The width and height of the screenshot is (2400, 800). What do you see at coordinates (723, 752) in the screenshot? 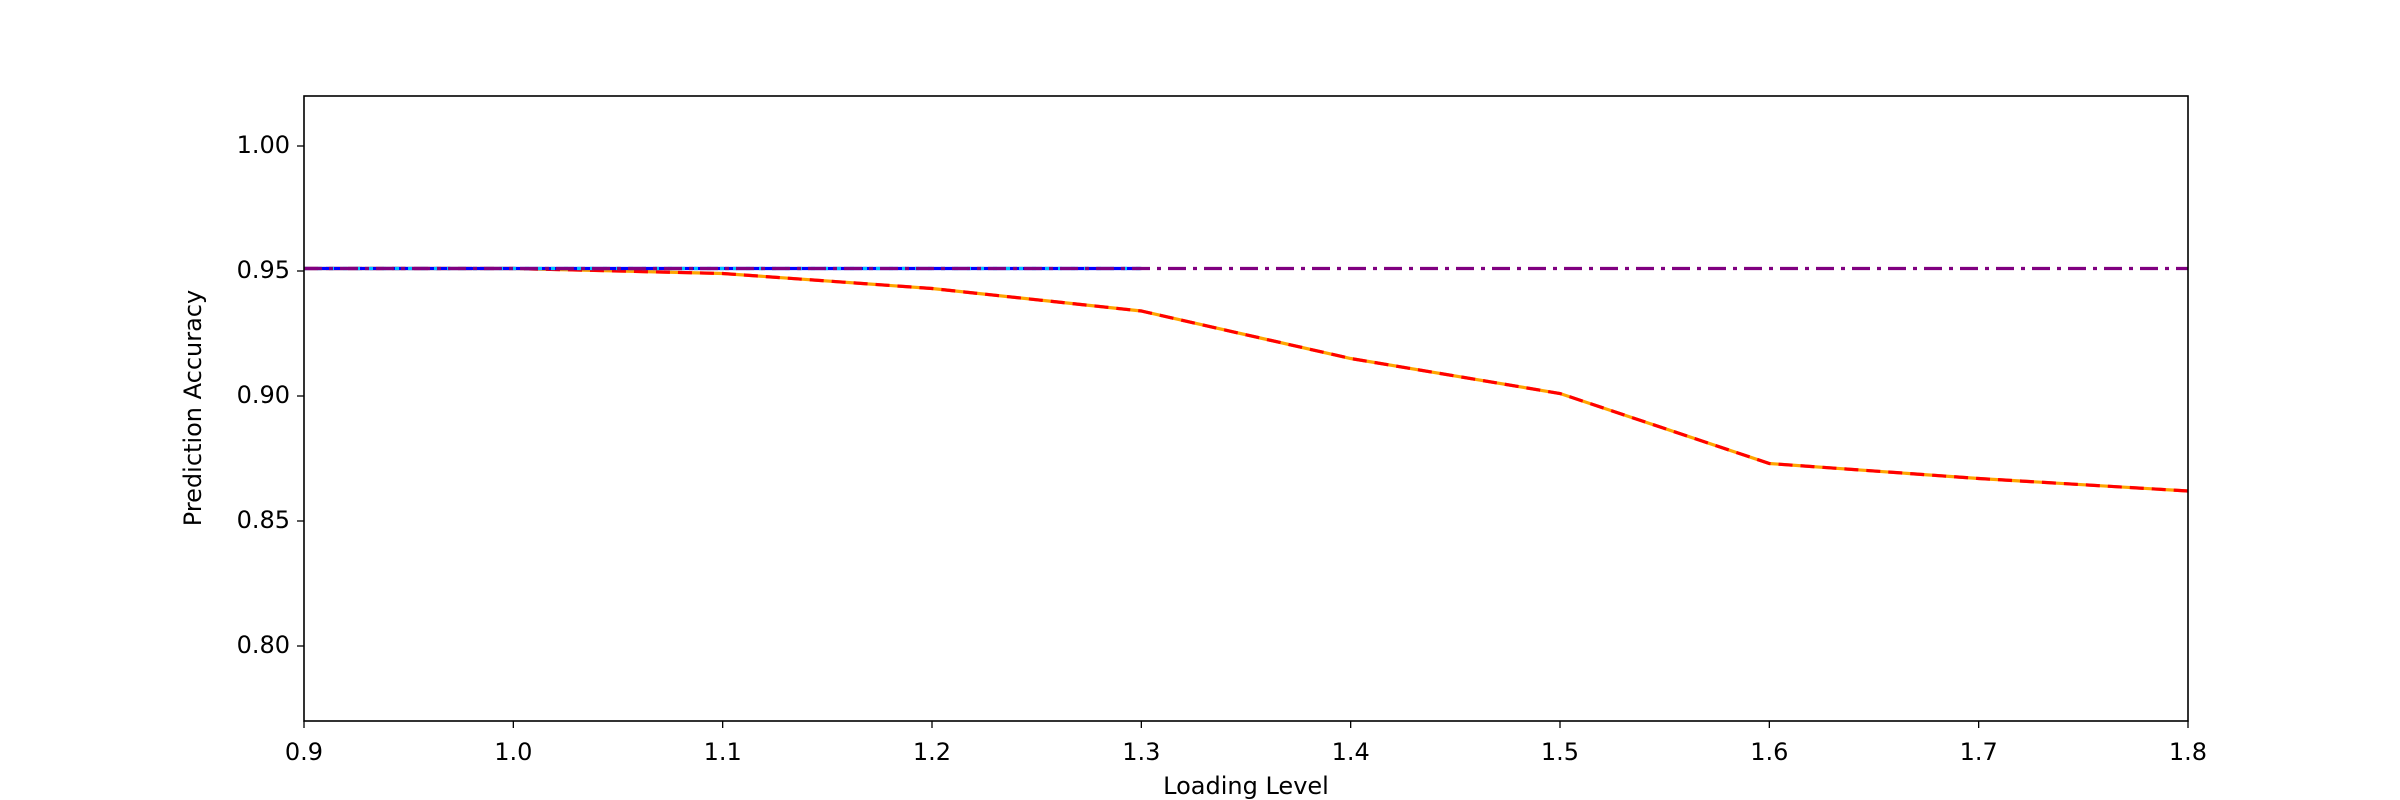
I see `x-tick-label: 1.1` at bounding box center [723, 752].